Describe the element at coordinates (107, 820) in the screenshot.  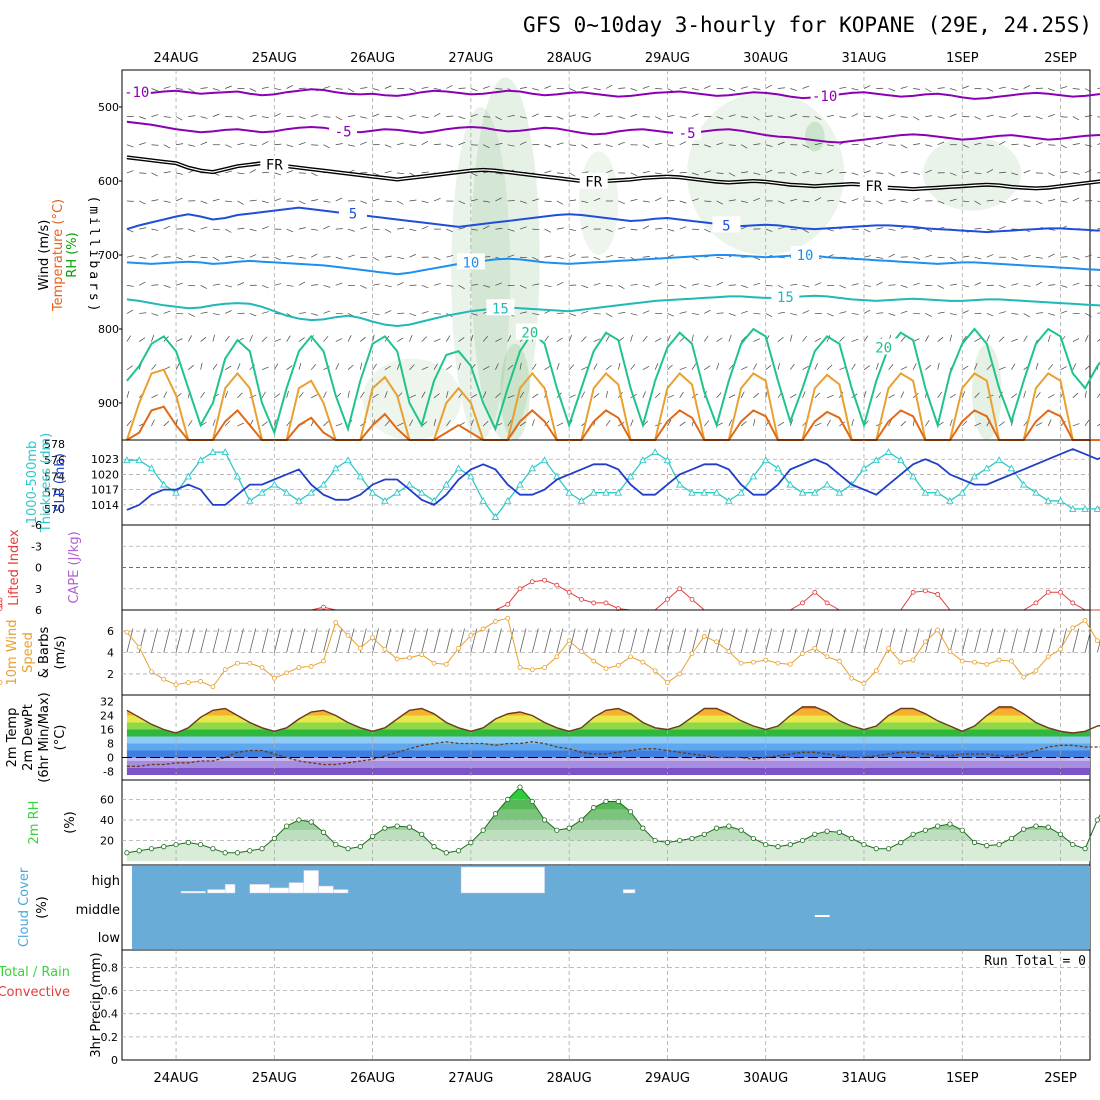
I see `rh-tick-label: 40` at that location.